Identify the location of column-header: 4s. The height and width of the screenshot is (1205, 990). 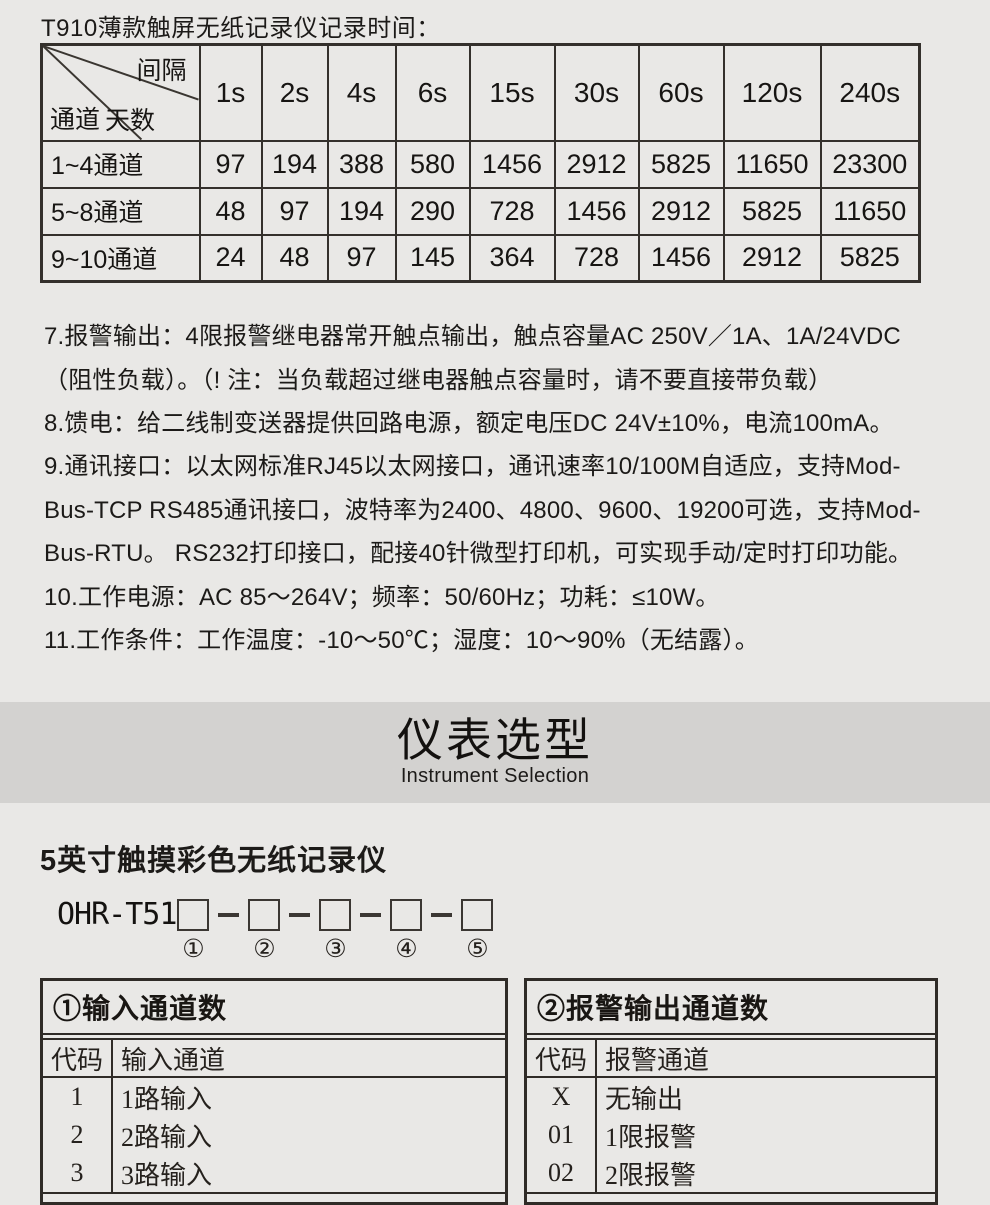
(361, 92).